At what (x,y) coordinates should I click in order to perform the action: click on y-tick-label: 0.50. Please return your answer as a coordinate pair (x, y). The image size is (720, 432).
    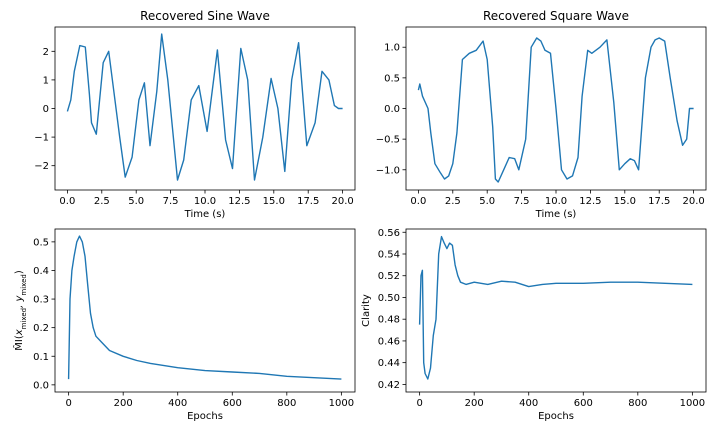
    Looking at the image, I should click on (389, 298).